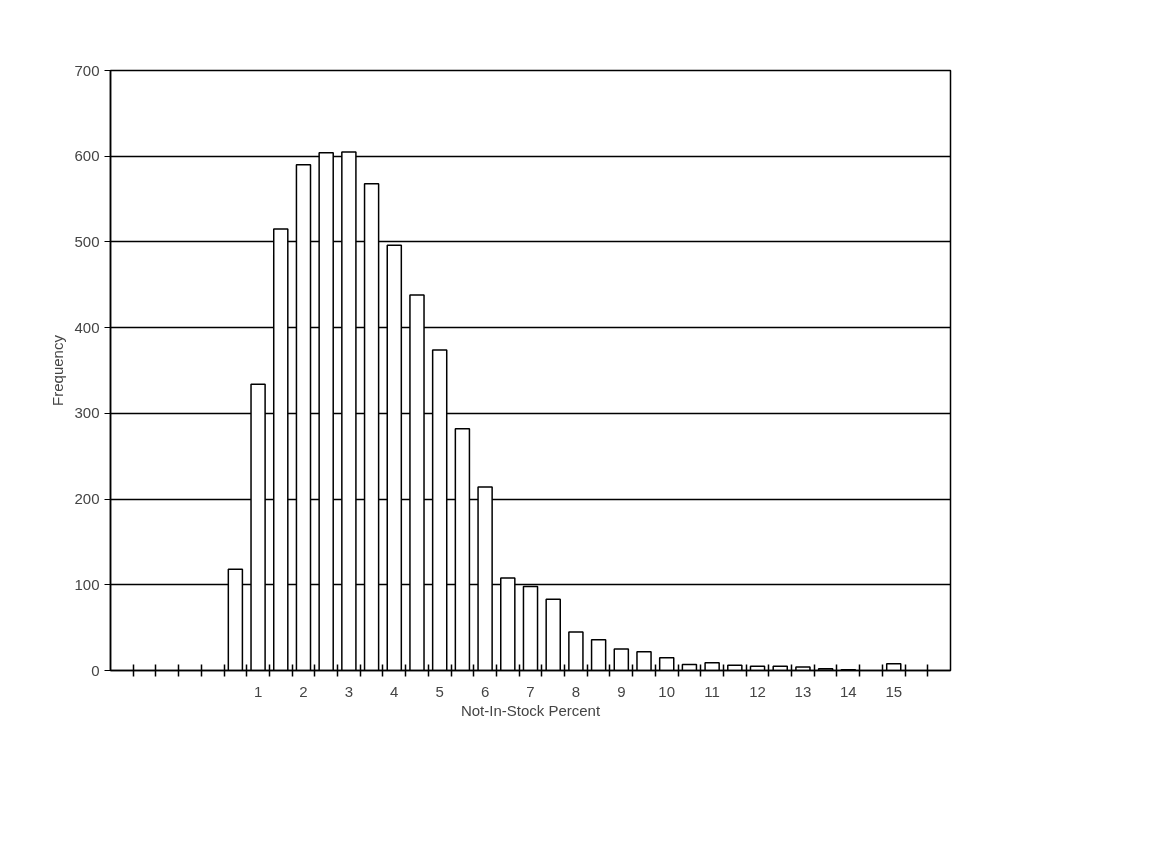 The height and width of the screenshot is (864, 1151). Describe the element at coordinates (303, 691) in the screenshot. I see `x-tick-label: 2` at that location.